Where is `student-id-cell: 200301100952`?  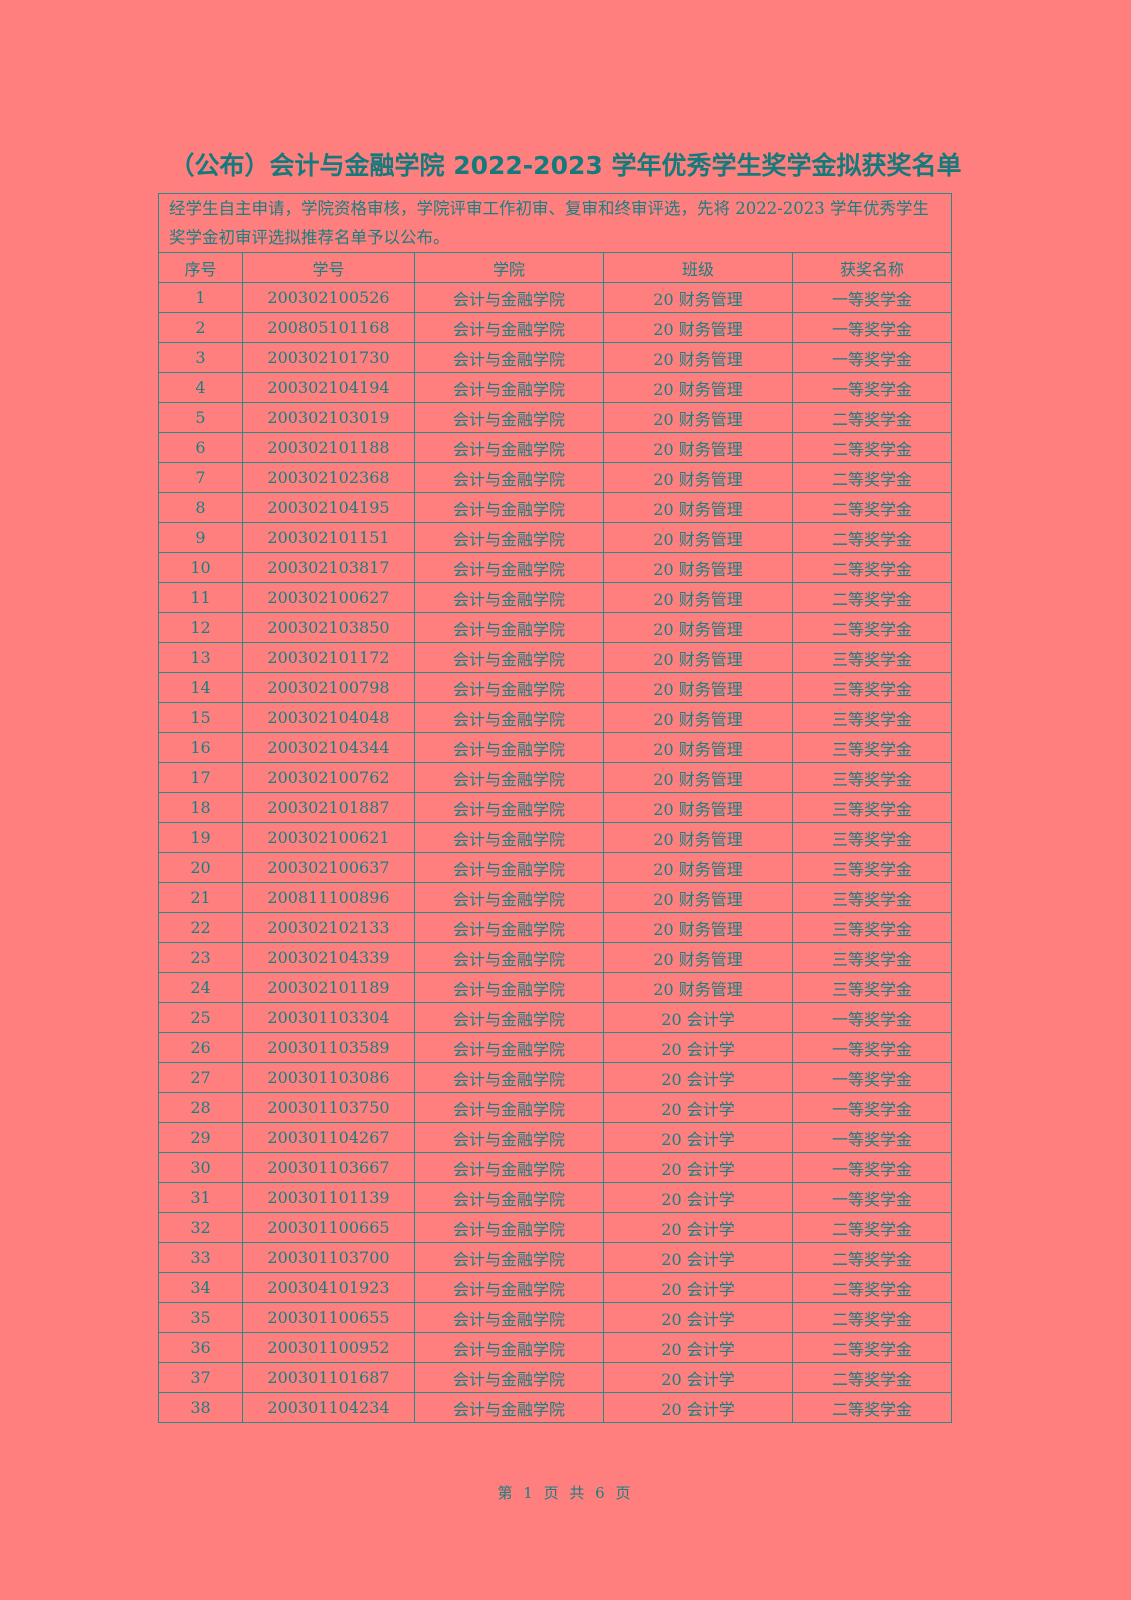
student-id-cell: 200301100952 is located at coordinates (328, 1347).